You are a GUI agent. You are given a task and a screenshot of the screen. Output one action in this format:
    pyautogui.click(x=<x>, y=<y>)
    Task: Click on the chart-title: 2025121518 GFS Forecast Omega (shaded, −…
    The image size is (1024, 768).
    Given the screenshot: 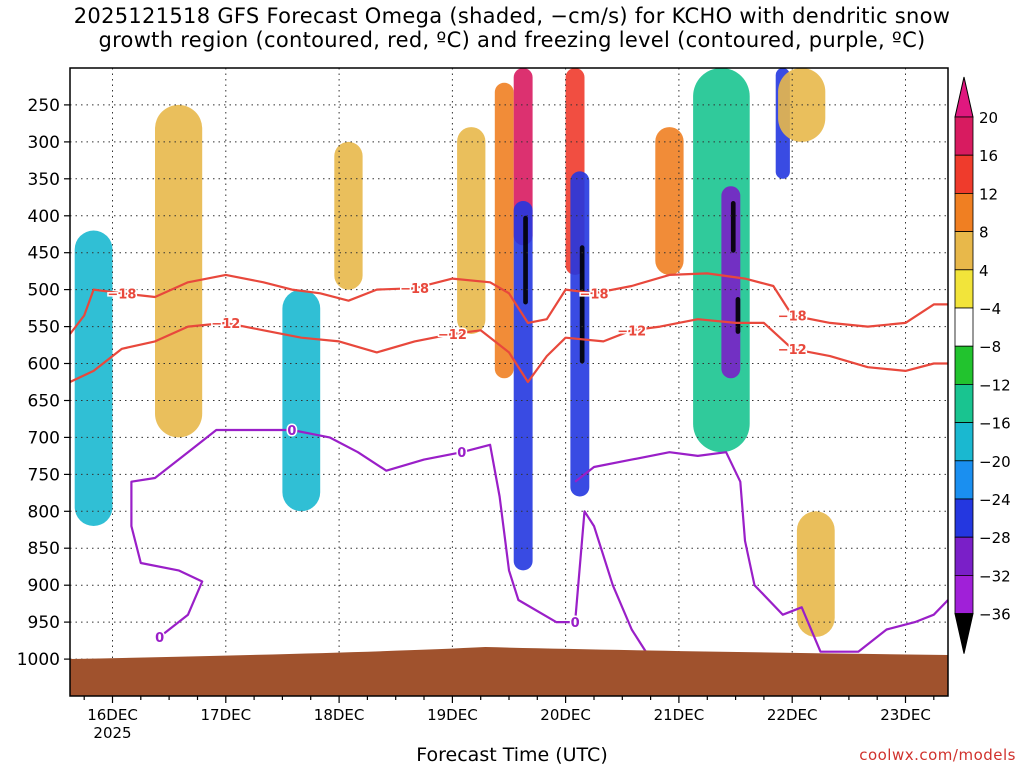 What is the action you would take?
    pyautogui.click(x=512, y=28)
    